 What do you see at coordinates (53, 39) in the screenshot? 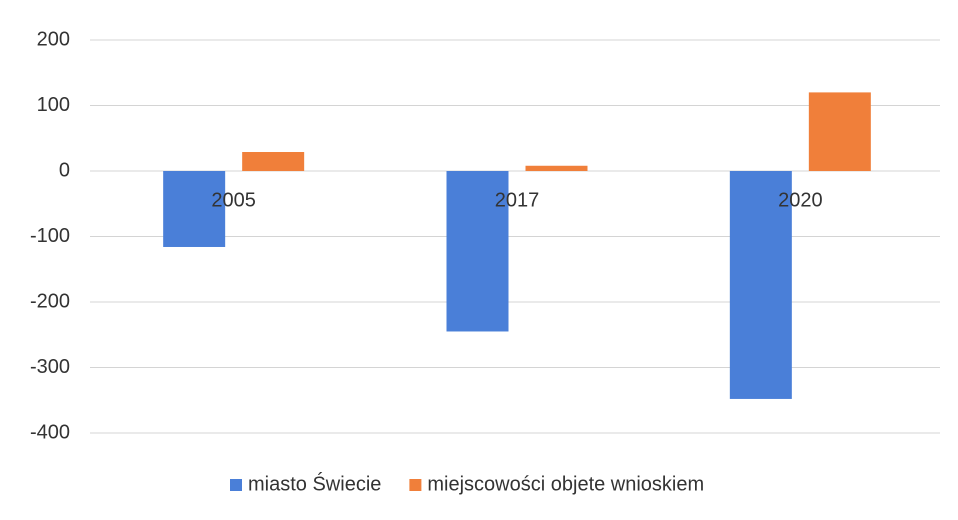
I see `y-tick-label: 200` at bounding box center [53, 39].